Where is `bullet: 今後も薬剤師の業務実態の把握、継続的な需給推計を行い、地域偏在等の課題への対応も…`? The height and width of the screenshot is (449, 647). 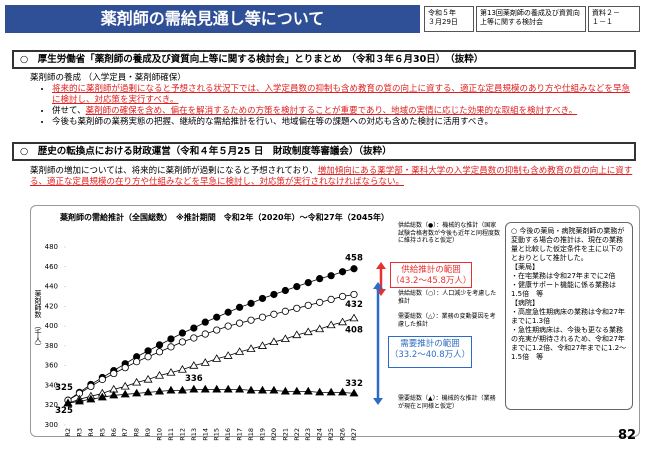
bullet: 今後も薬剤師の業務実態の把握、継続的な需給推計を行い、地域偏在等の課題への対応も… is located at coordinates (344, 122).